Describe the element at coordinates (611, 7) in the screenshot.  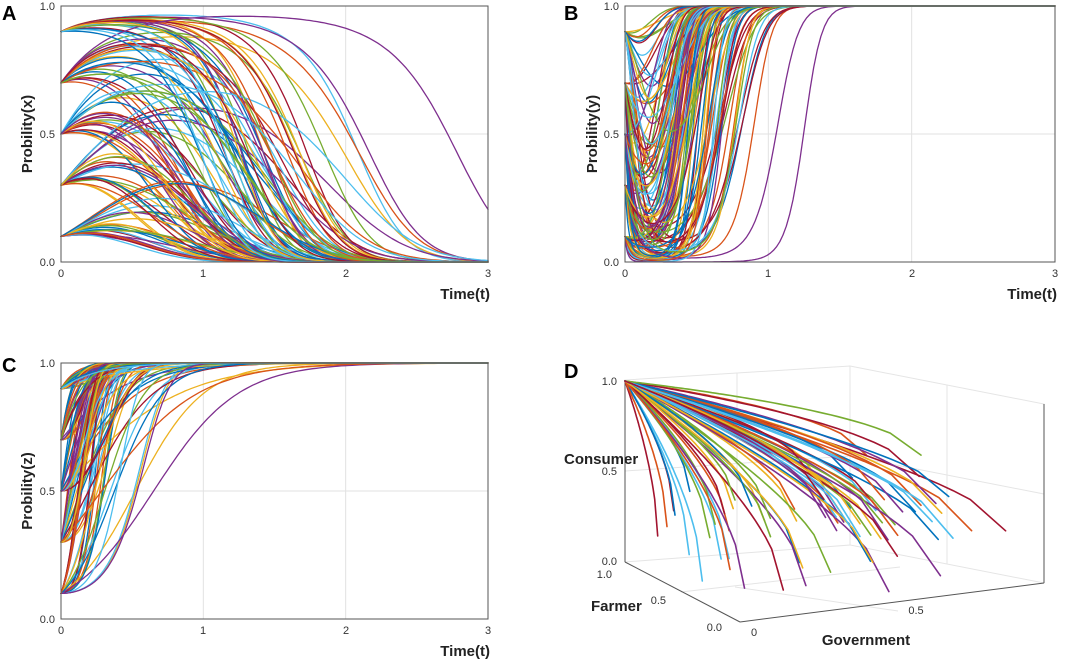
I see `panel-b-ytick: 1.0` at that location.